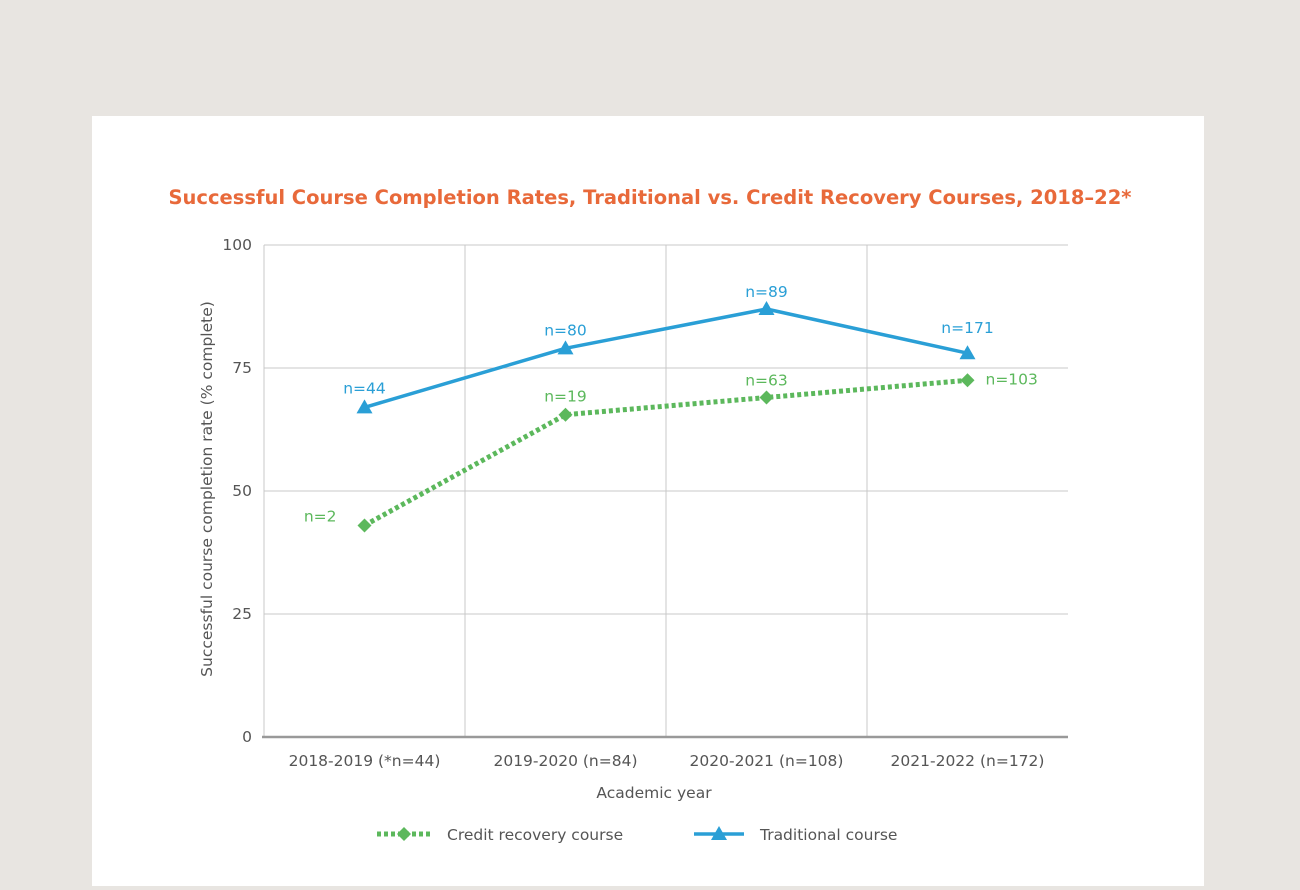 The height and width of the screenshot is (890, 1300). I want to click on data-label: n=2, so click(320, 516).